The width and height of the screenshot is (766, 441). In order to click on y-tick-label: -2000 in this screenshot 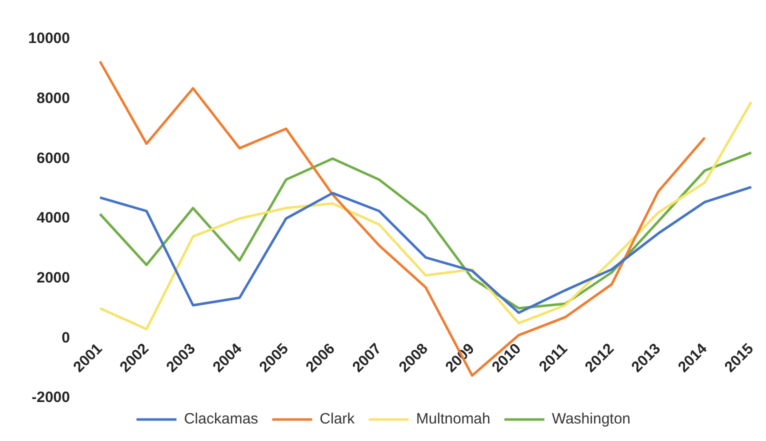, I will do `click(51, 397)`.